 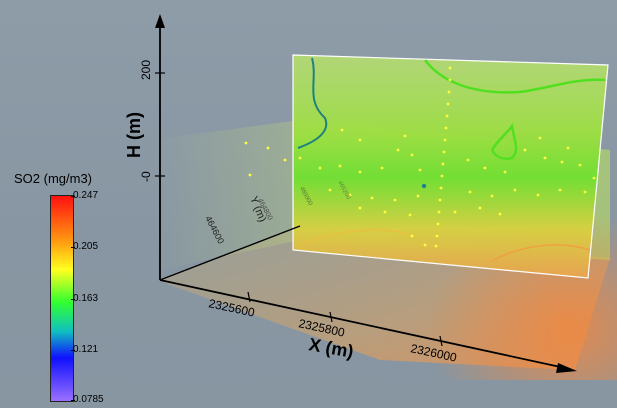 What do you see at coordinates (62, 298) in the screenshot?
I see `colorbar` at bounding box center [62, 298].